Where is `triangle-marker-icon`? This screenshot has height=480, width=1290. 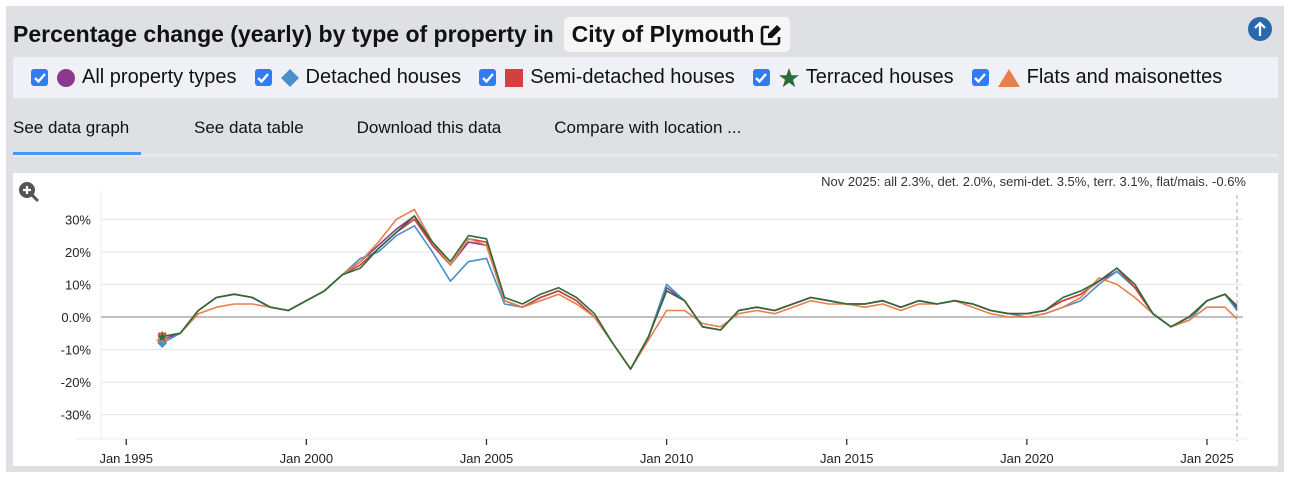
triangle-marker-icon is located at coordinates (1009, 78).